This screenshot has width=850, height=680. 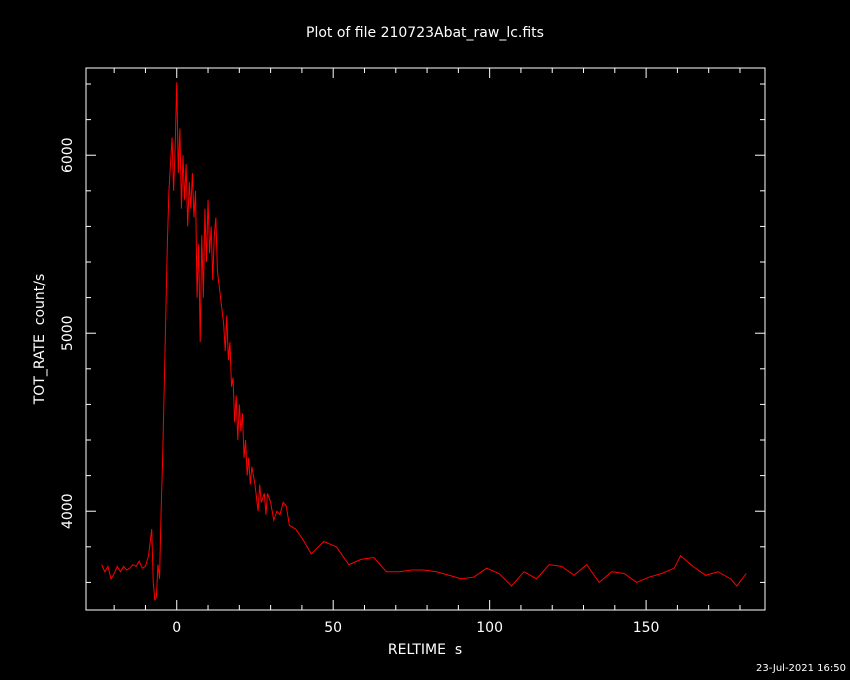 What do you see at coordinates (646, 628) in the screenshot?
I see `x-tick-label: 150` at bounding box center [646, 628].